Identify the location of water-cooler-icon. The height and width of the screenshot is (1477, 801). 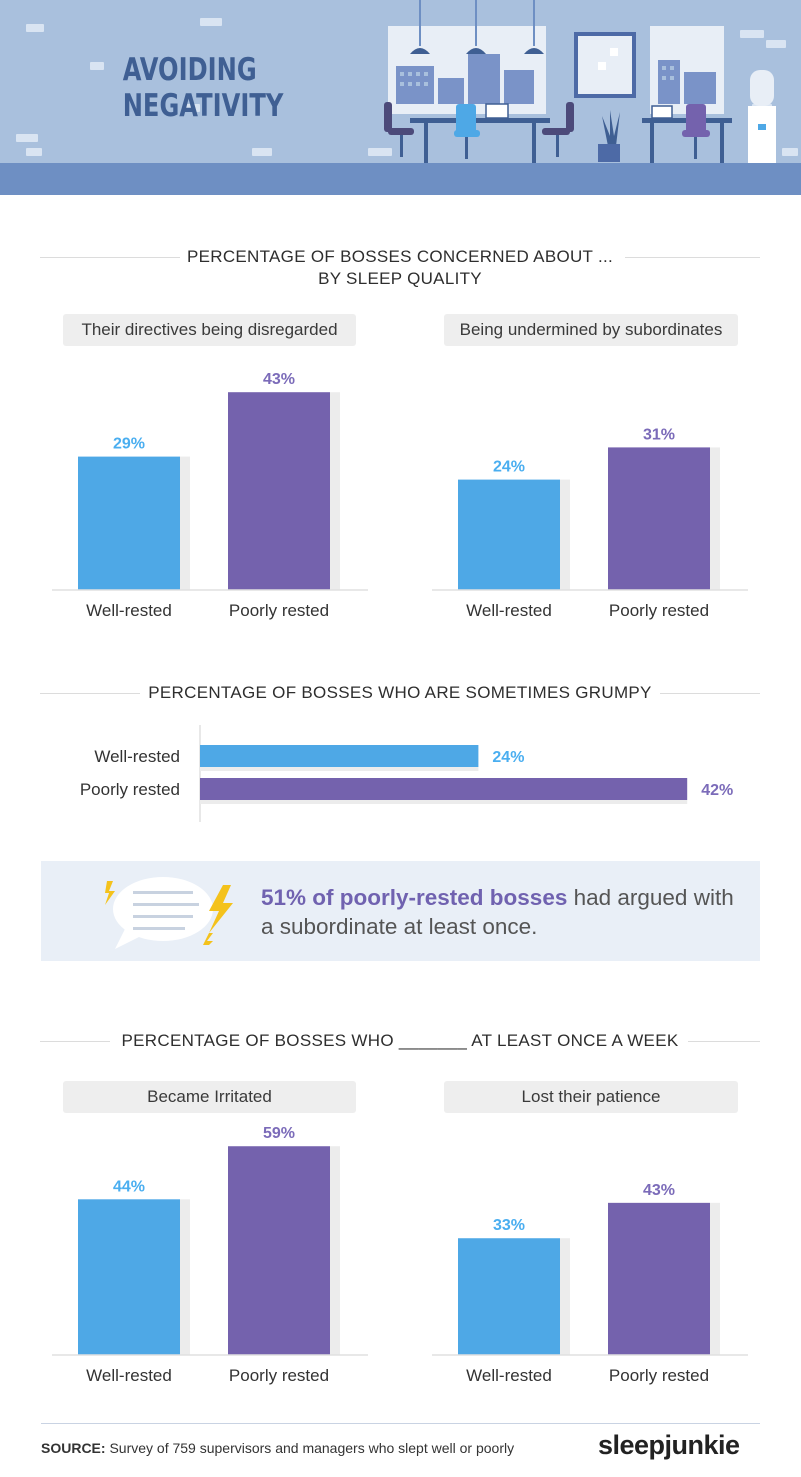
(762, 117).